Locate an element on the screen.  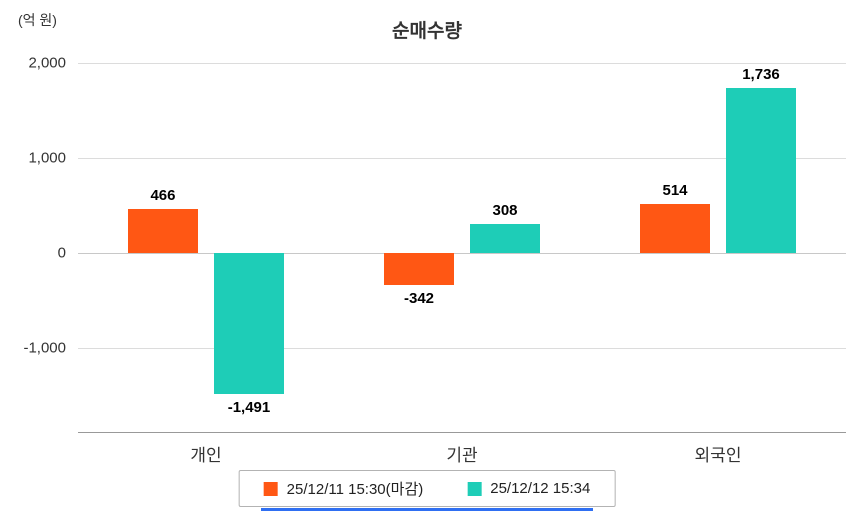
y-axis-unit-label: (억 원) is located at coordinates (37, 20).